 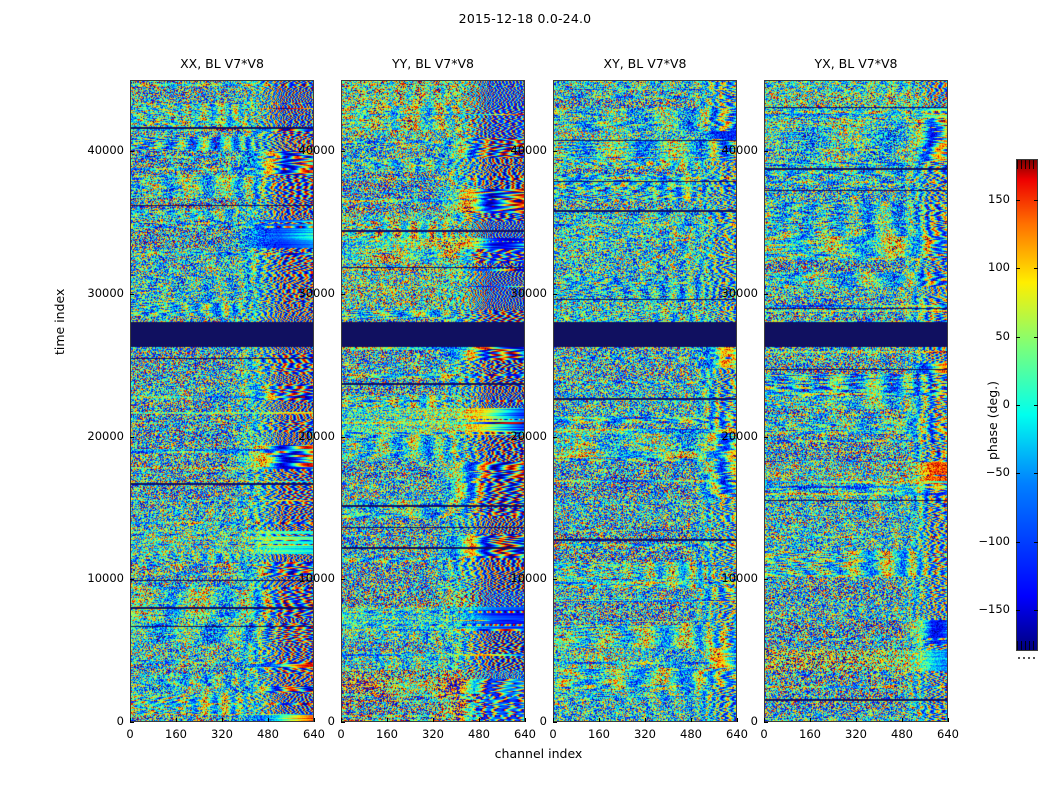 What do you see at coordinates (992, 420) in the screenshot?
I see `colorbar-label: phase (deg.)` at bounding box center [992, 420].